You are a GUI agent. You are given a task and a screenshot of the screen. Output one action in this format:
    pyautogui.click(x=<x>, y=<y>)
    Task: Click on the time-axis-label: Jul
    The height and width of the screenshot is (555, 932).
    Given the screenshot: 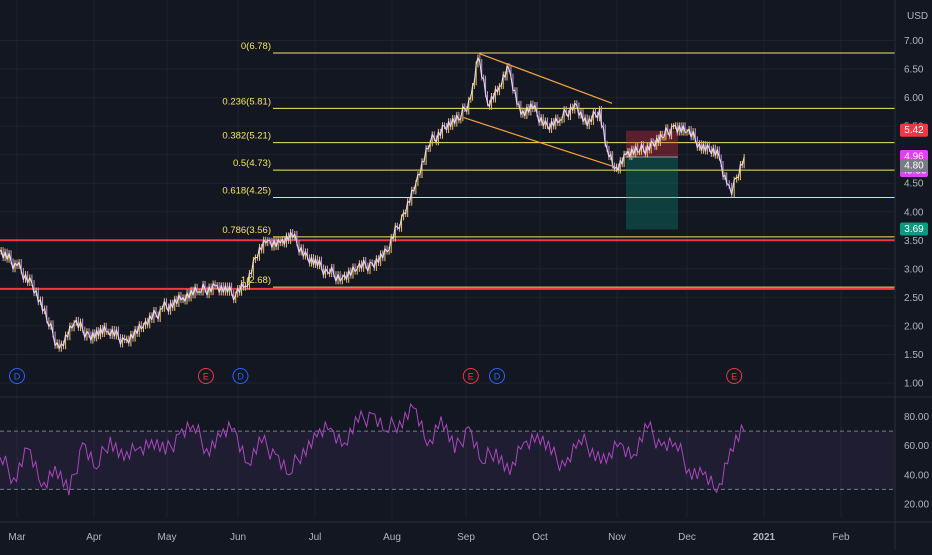 What is the action you would take?
    pyautogui.click(x=315, y=537)
    